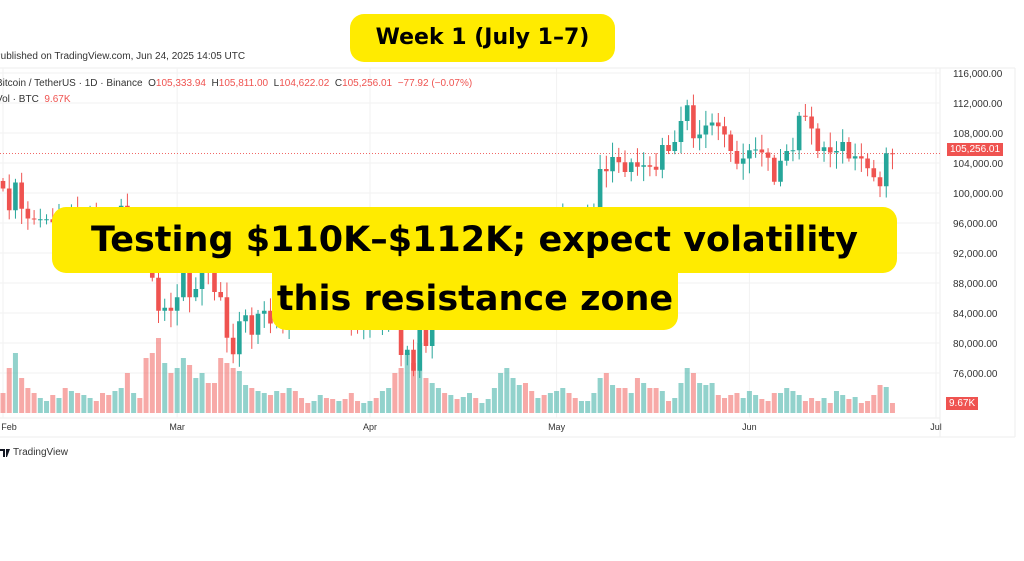 This screenshot has height=561, width=1024. Describe the element at coordinates (9, 427) in the screenshot. I see `x-tick-label: Feb` at that location.